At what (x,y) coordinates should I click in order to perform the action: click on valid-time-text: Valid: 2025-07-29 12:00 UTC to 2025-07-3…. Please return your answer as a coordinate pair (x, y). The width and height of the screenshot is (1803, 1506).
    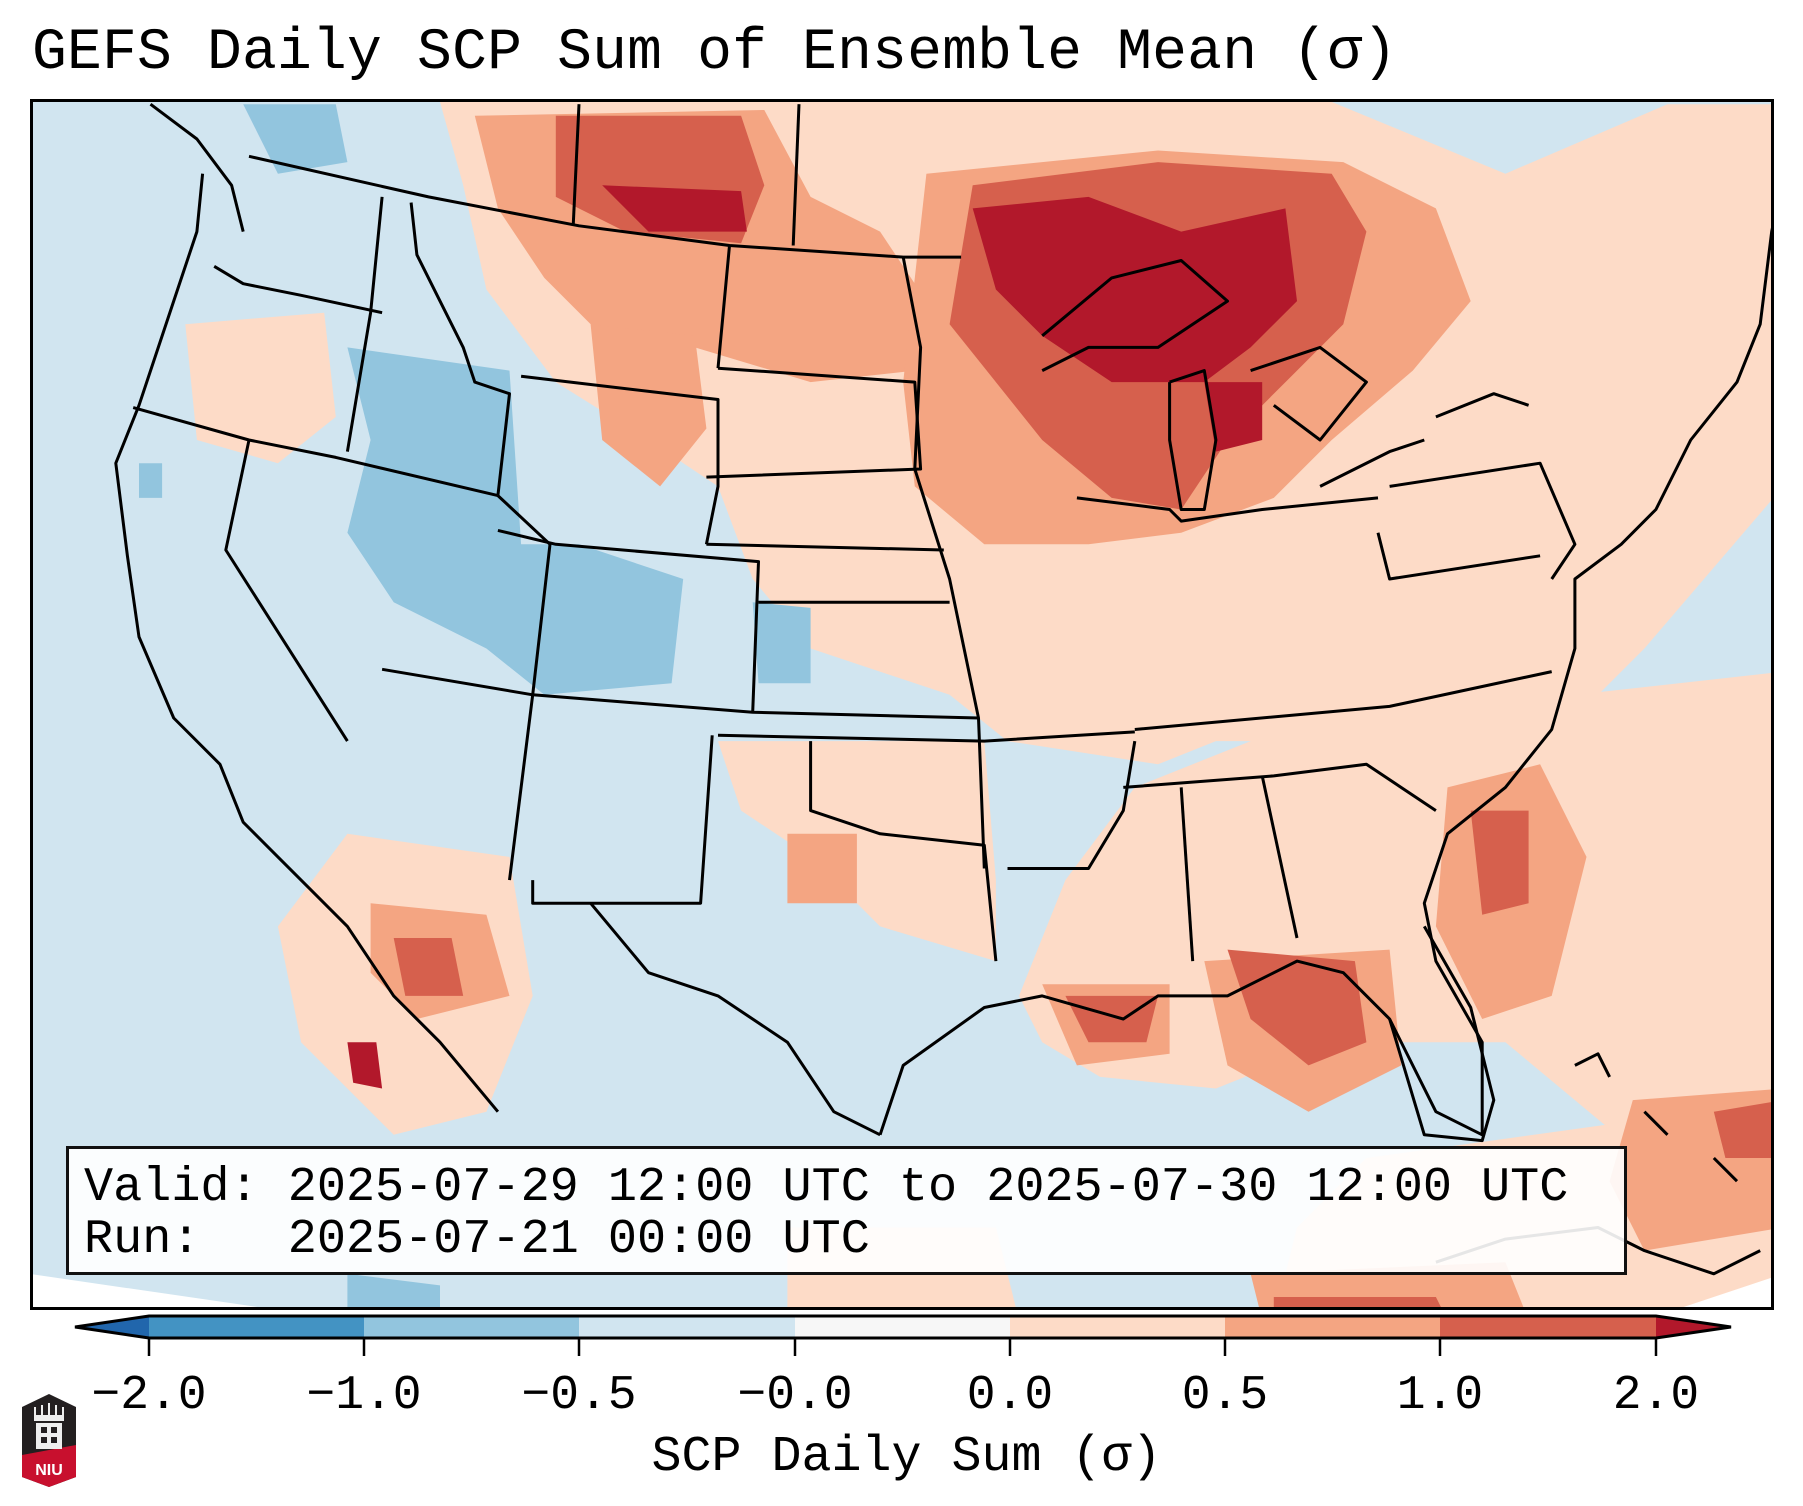
    Looking at the image, I should click on (826, 1187).